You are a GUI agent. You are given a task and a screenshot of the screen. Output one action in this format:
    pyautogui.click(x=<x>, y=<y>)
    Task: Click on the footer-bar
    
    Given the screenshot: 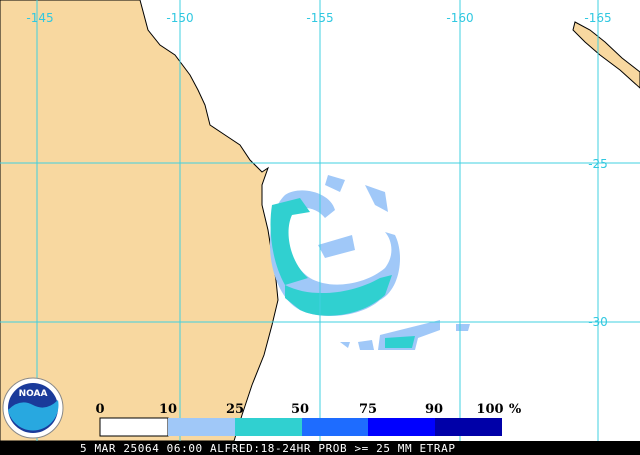 What is the action you would take?
    pyautogui.click(x=320, y=448)
    